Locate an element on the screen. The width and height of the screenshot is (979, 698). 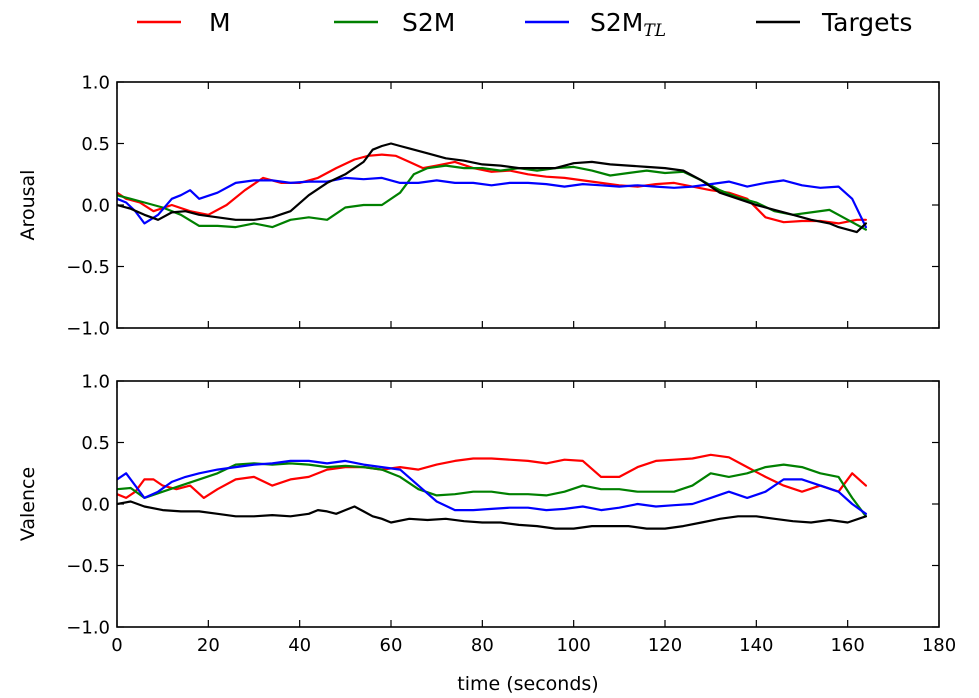
legend-label-s2m: S2M is located at coordinates (428, 22).